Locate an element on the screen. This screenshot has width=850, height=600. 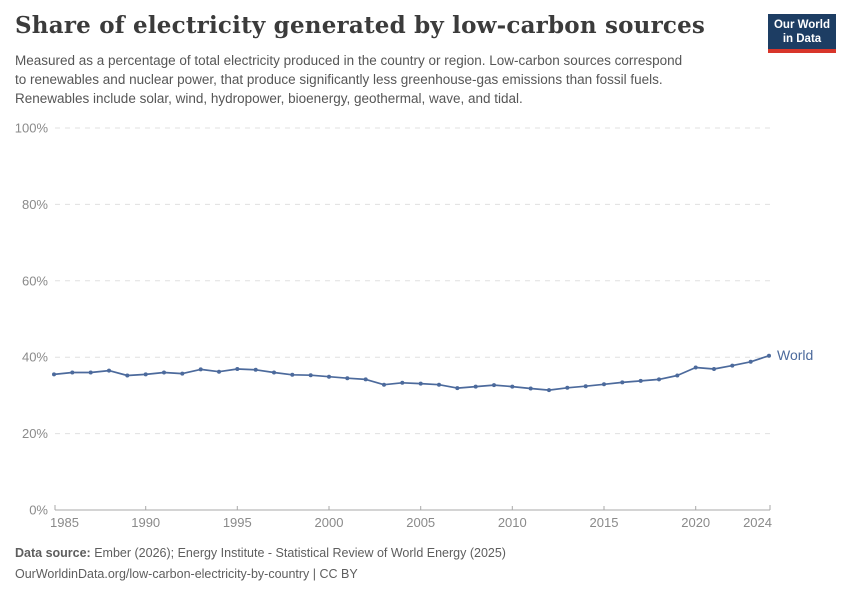
y-tick-label: 20% is located at coordinates (35, 433).